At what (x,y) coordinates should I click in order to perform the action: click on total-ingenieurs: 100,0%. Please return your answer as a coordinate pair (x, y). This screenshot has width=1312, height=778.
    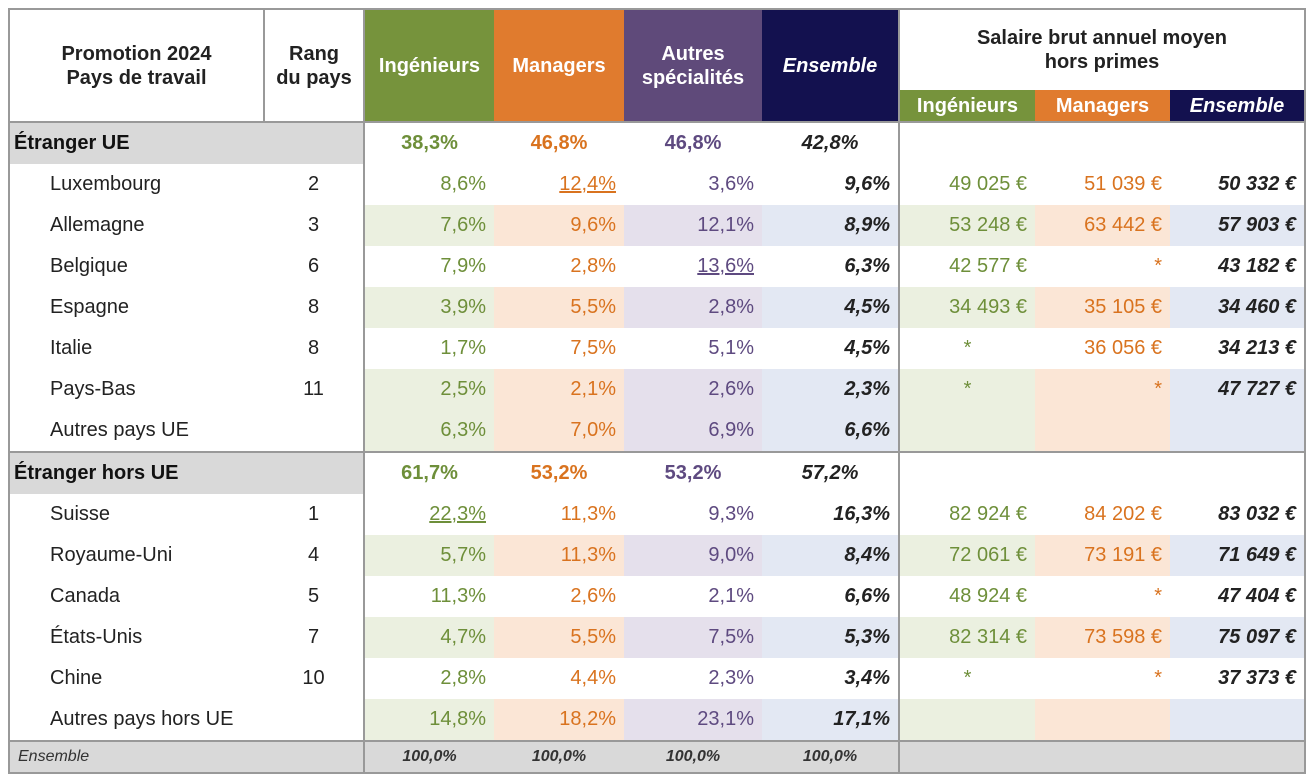
    Looking at the image, I should click on (429, 756).